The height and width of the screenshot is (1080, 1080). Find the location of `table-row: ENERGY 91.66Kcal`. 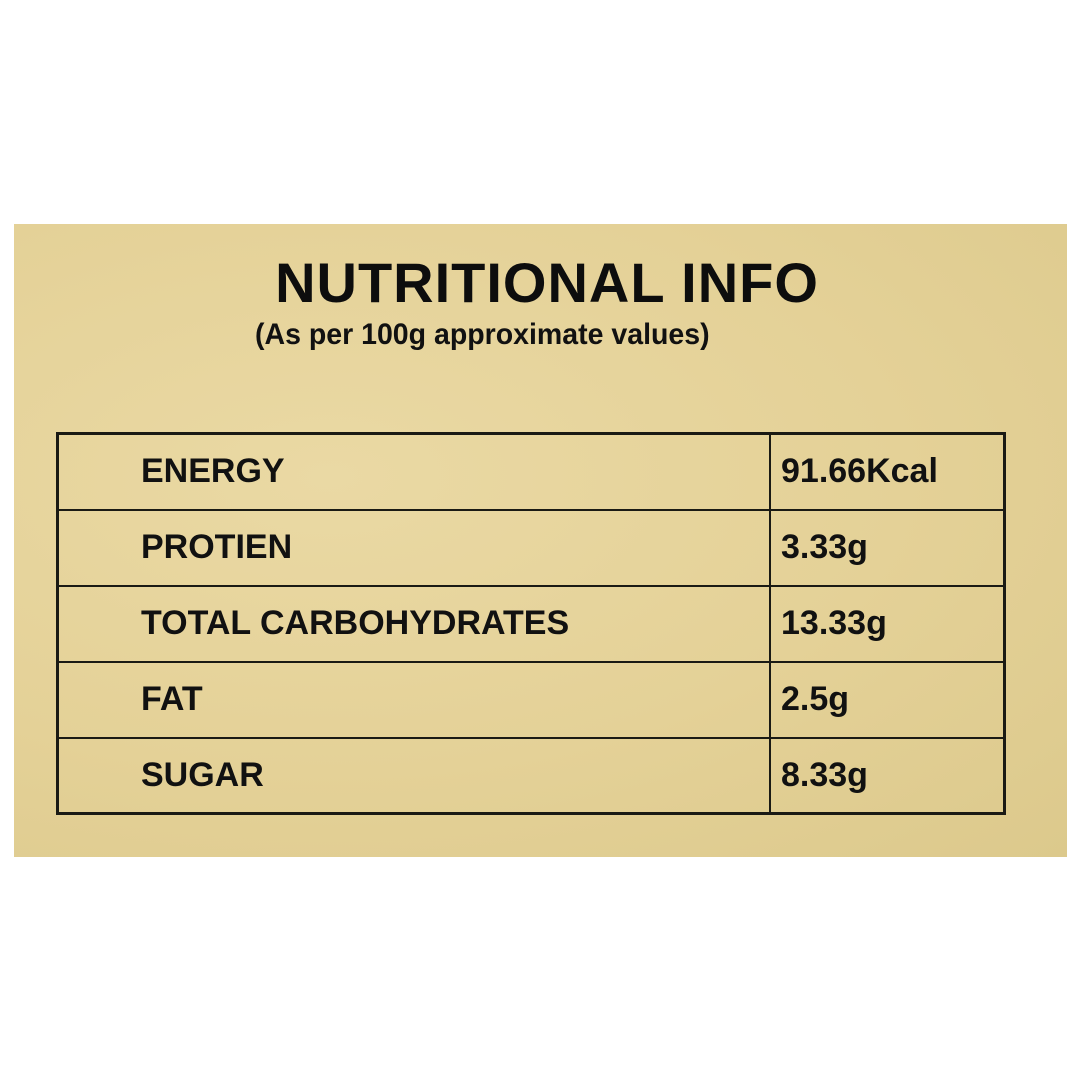

table-row: ENERGY 91.66Kcal is located at coordinates (531, 471).